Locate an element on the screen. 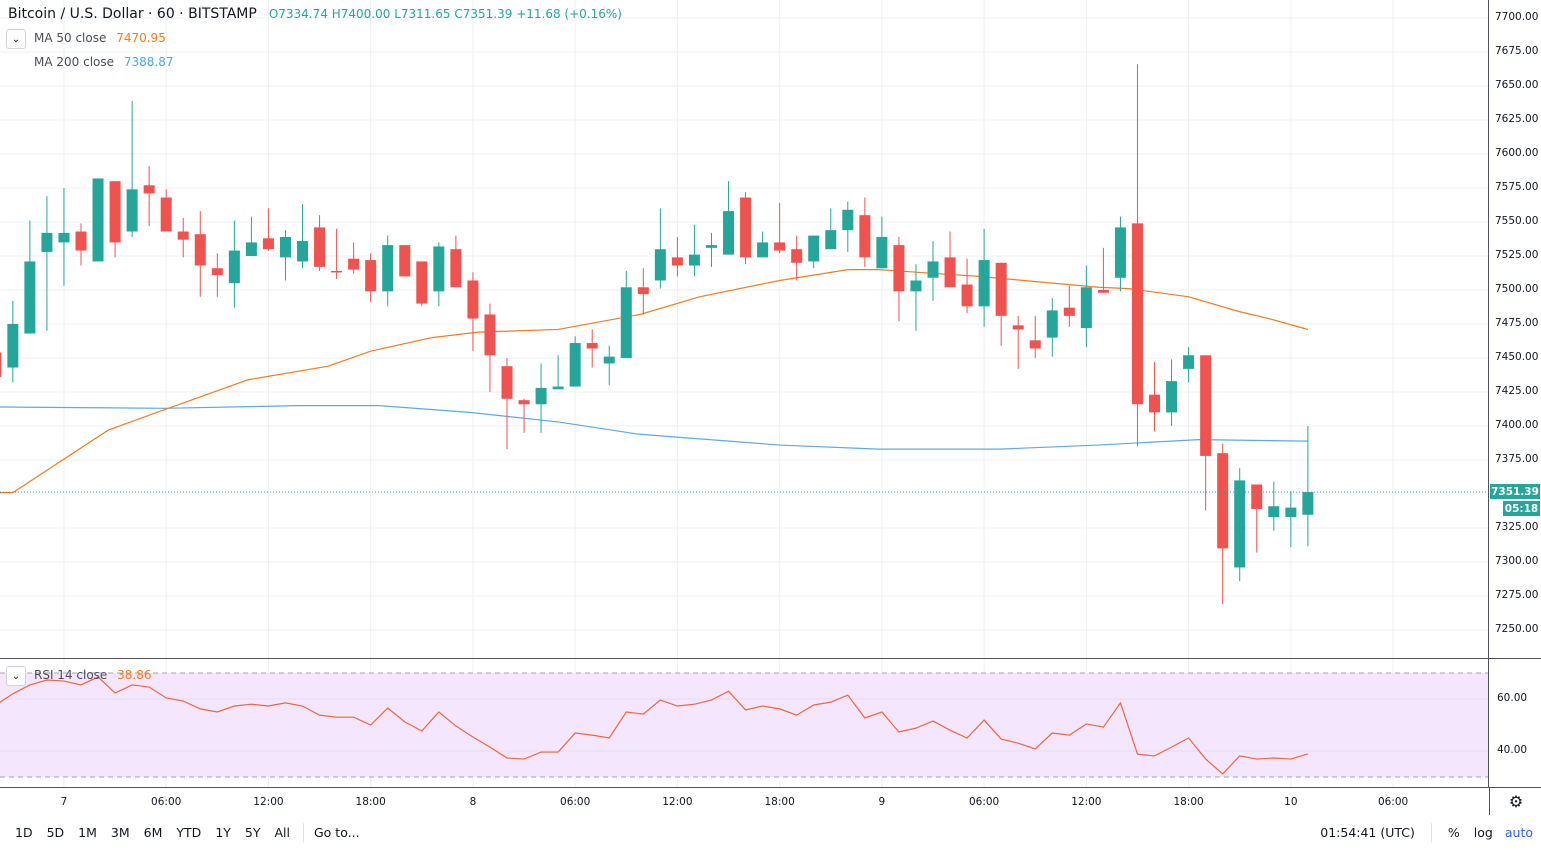 This screenshot has height=850, width=1541. price-tick-label: 7400.00 is located at coordinates (1517, 425).